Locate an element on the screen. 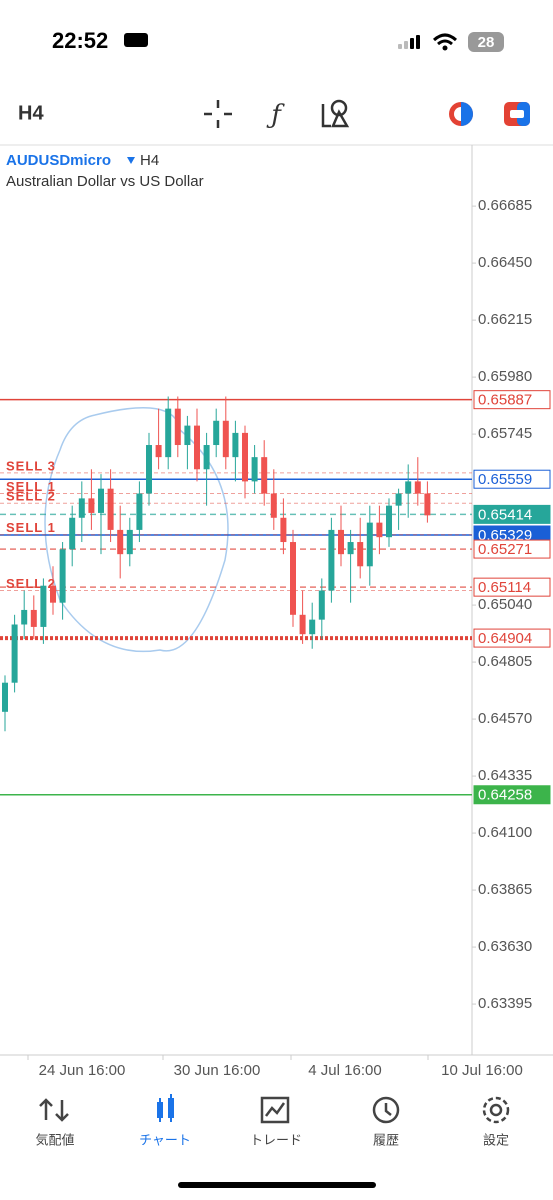 The image size is (553, 1200). objects-button is located at coordinates (335, 113).